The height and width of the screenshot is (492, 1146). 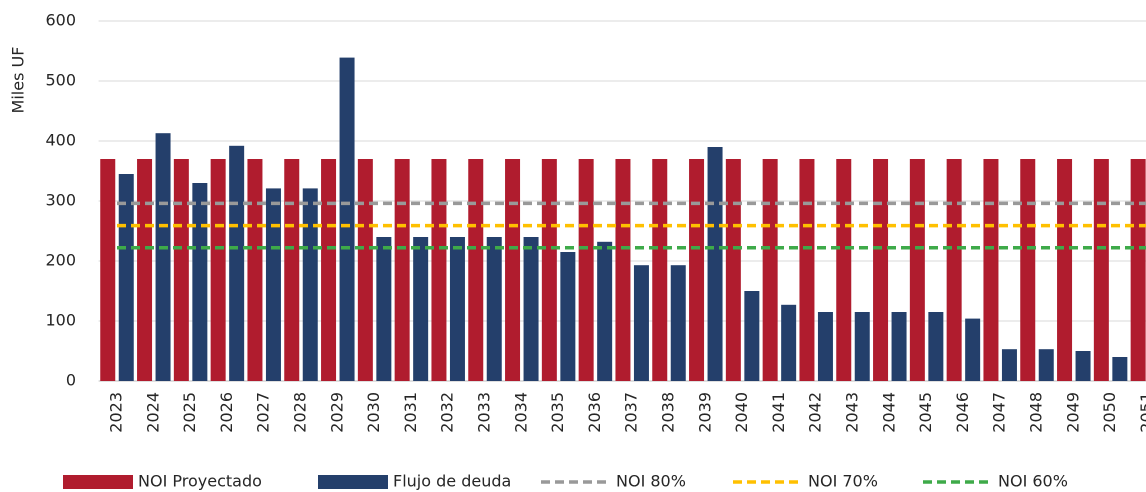 I want to click on x-tick-label: 2036, so click(x=594, y=412).